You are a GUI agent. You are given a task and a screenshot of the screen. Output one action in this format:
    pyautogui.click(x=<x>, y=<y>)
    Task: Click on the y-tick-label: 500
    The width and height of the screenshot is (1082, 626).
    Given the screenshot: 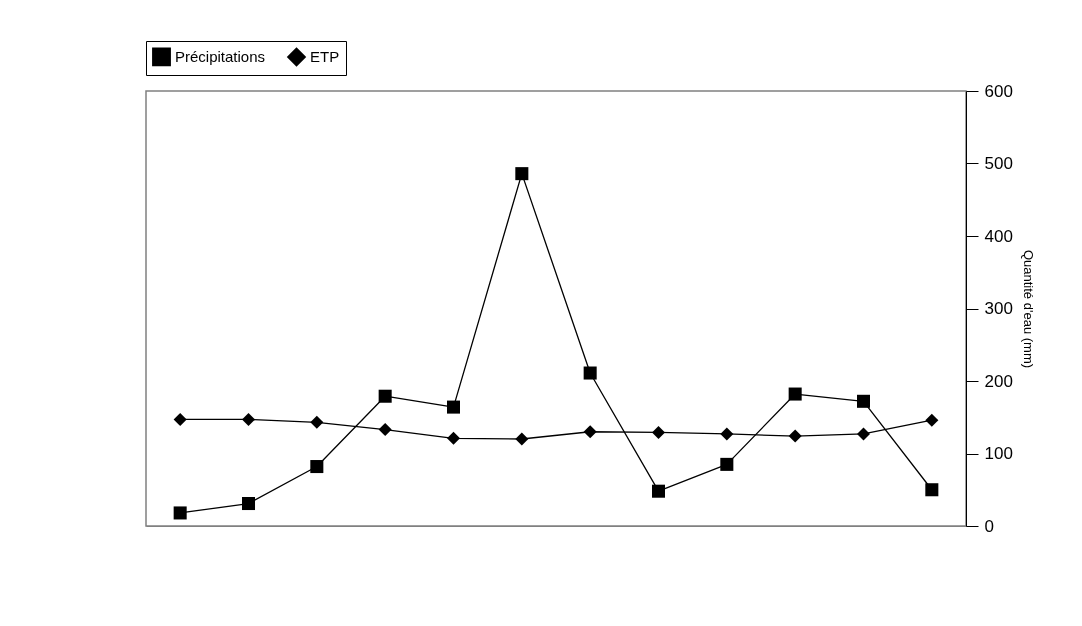 What is the action you would take?
    pyautogui.click(x=998, y=163)
    